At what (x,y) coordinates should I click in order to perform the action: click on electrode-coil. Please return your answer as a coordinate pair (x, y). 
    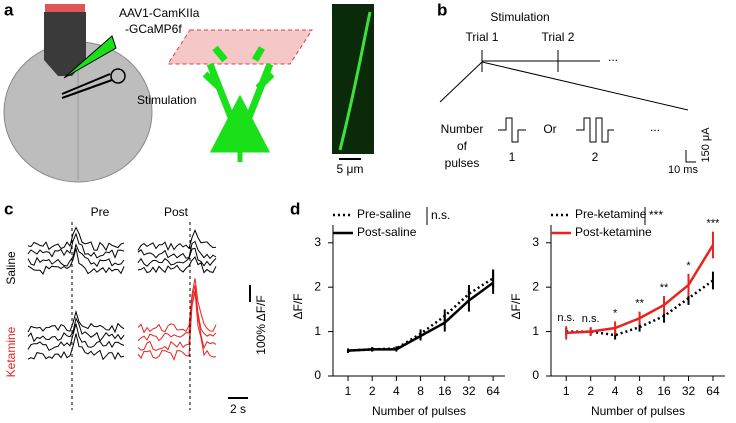
    Looking at the image, I should click on (118, 76).